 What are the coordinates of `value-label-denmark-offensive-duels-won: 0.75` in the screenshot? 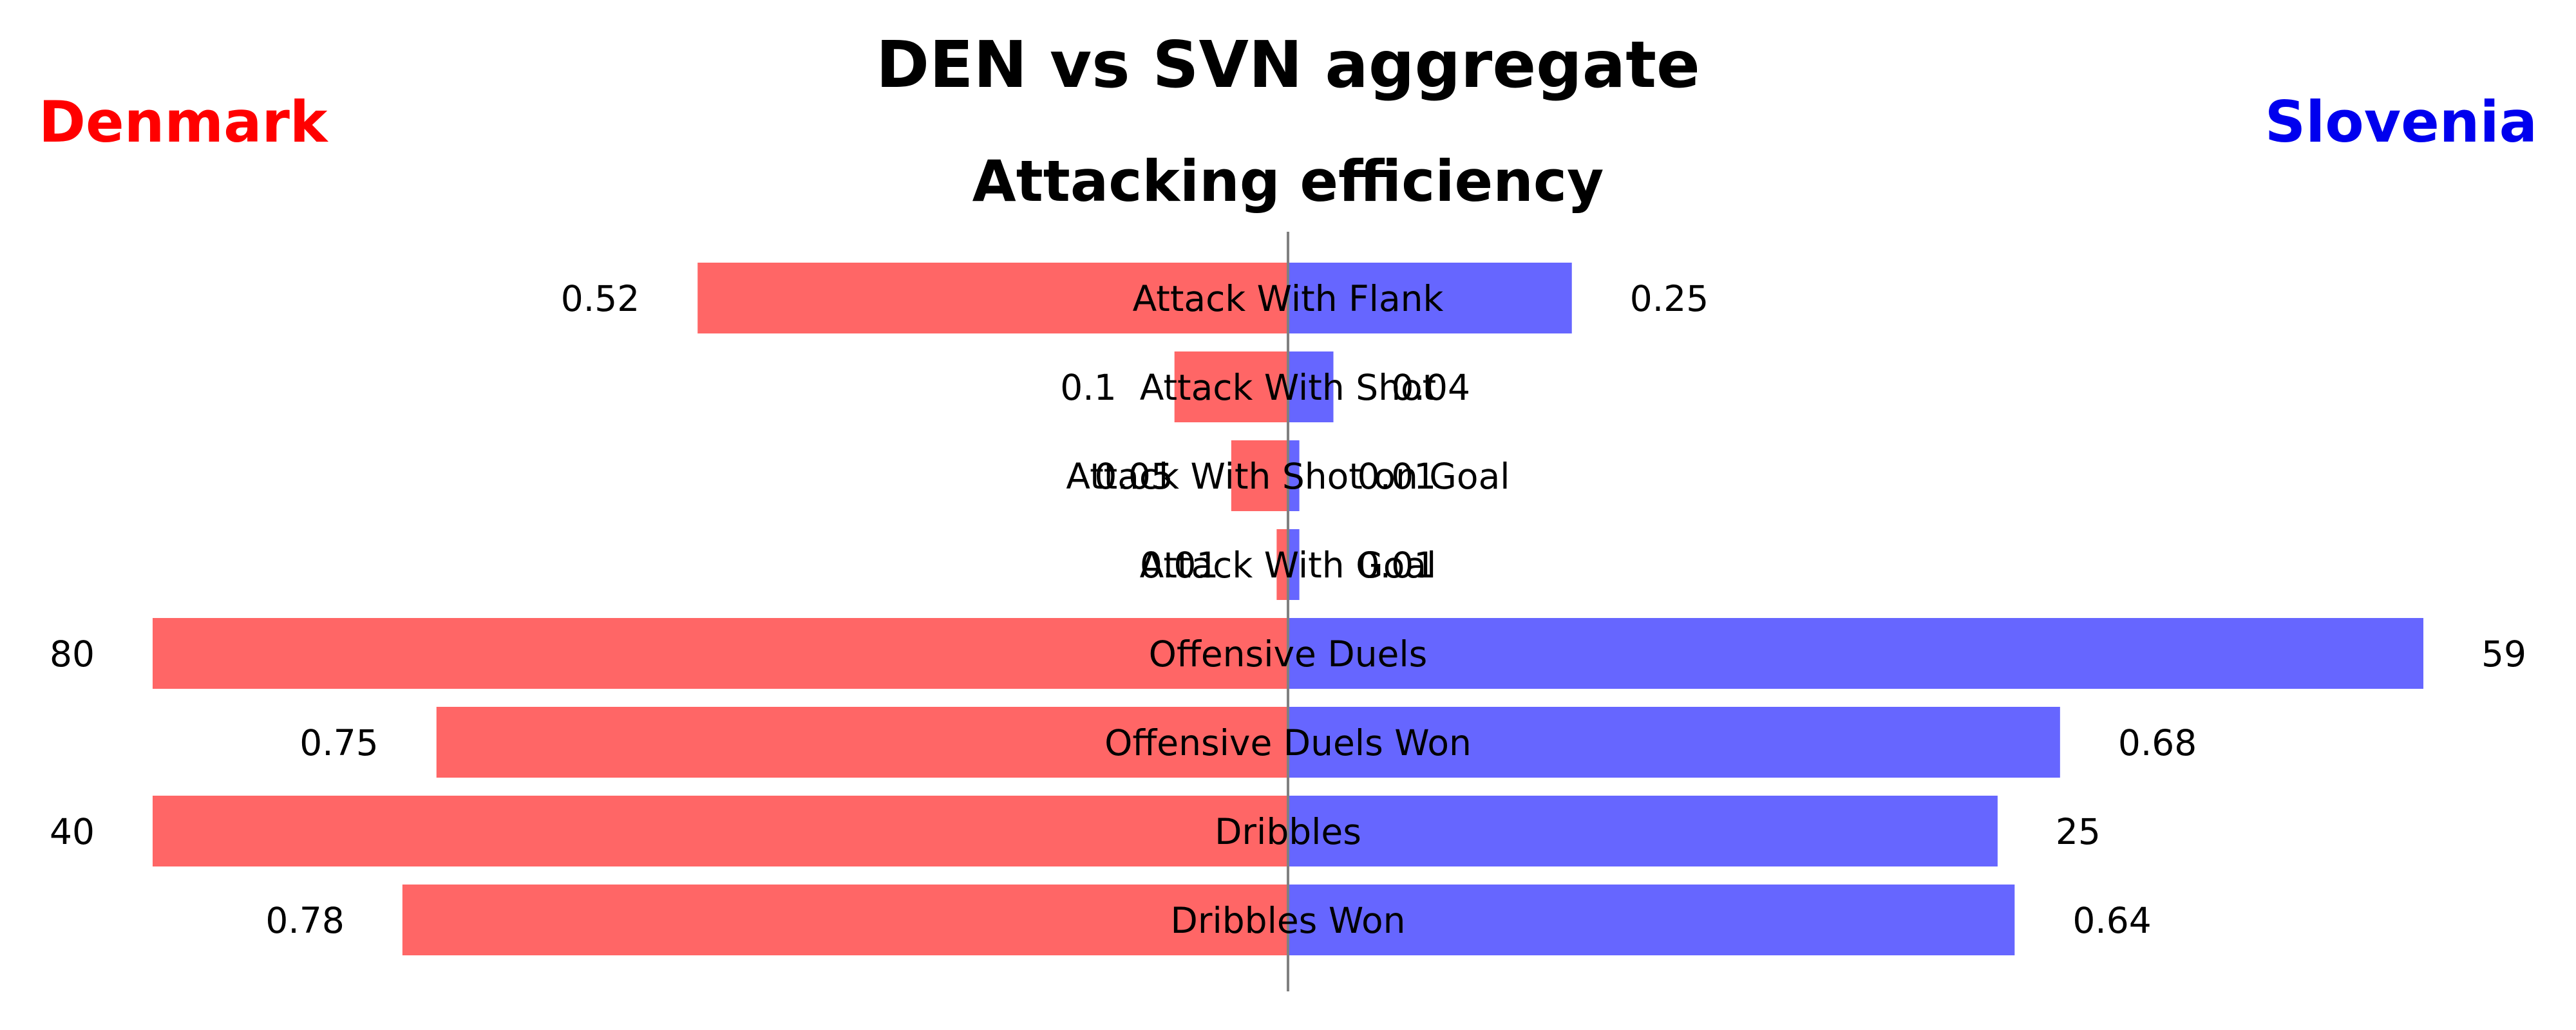 It's located at (338, 742).